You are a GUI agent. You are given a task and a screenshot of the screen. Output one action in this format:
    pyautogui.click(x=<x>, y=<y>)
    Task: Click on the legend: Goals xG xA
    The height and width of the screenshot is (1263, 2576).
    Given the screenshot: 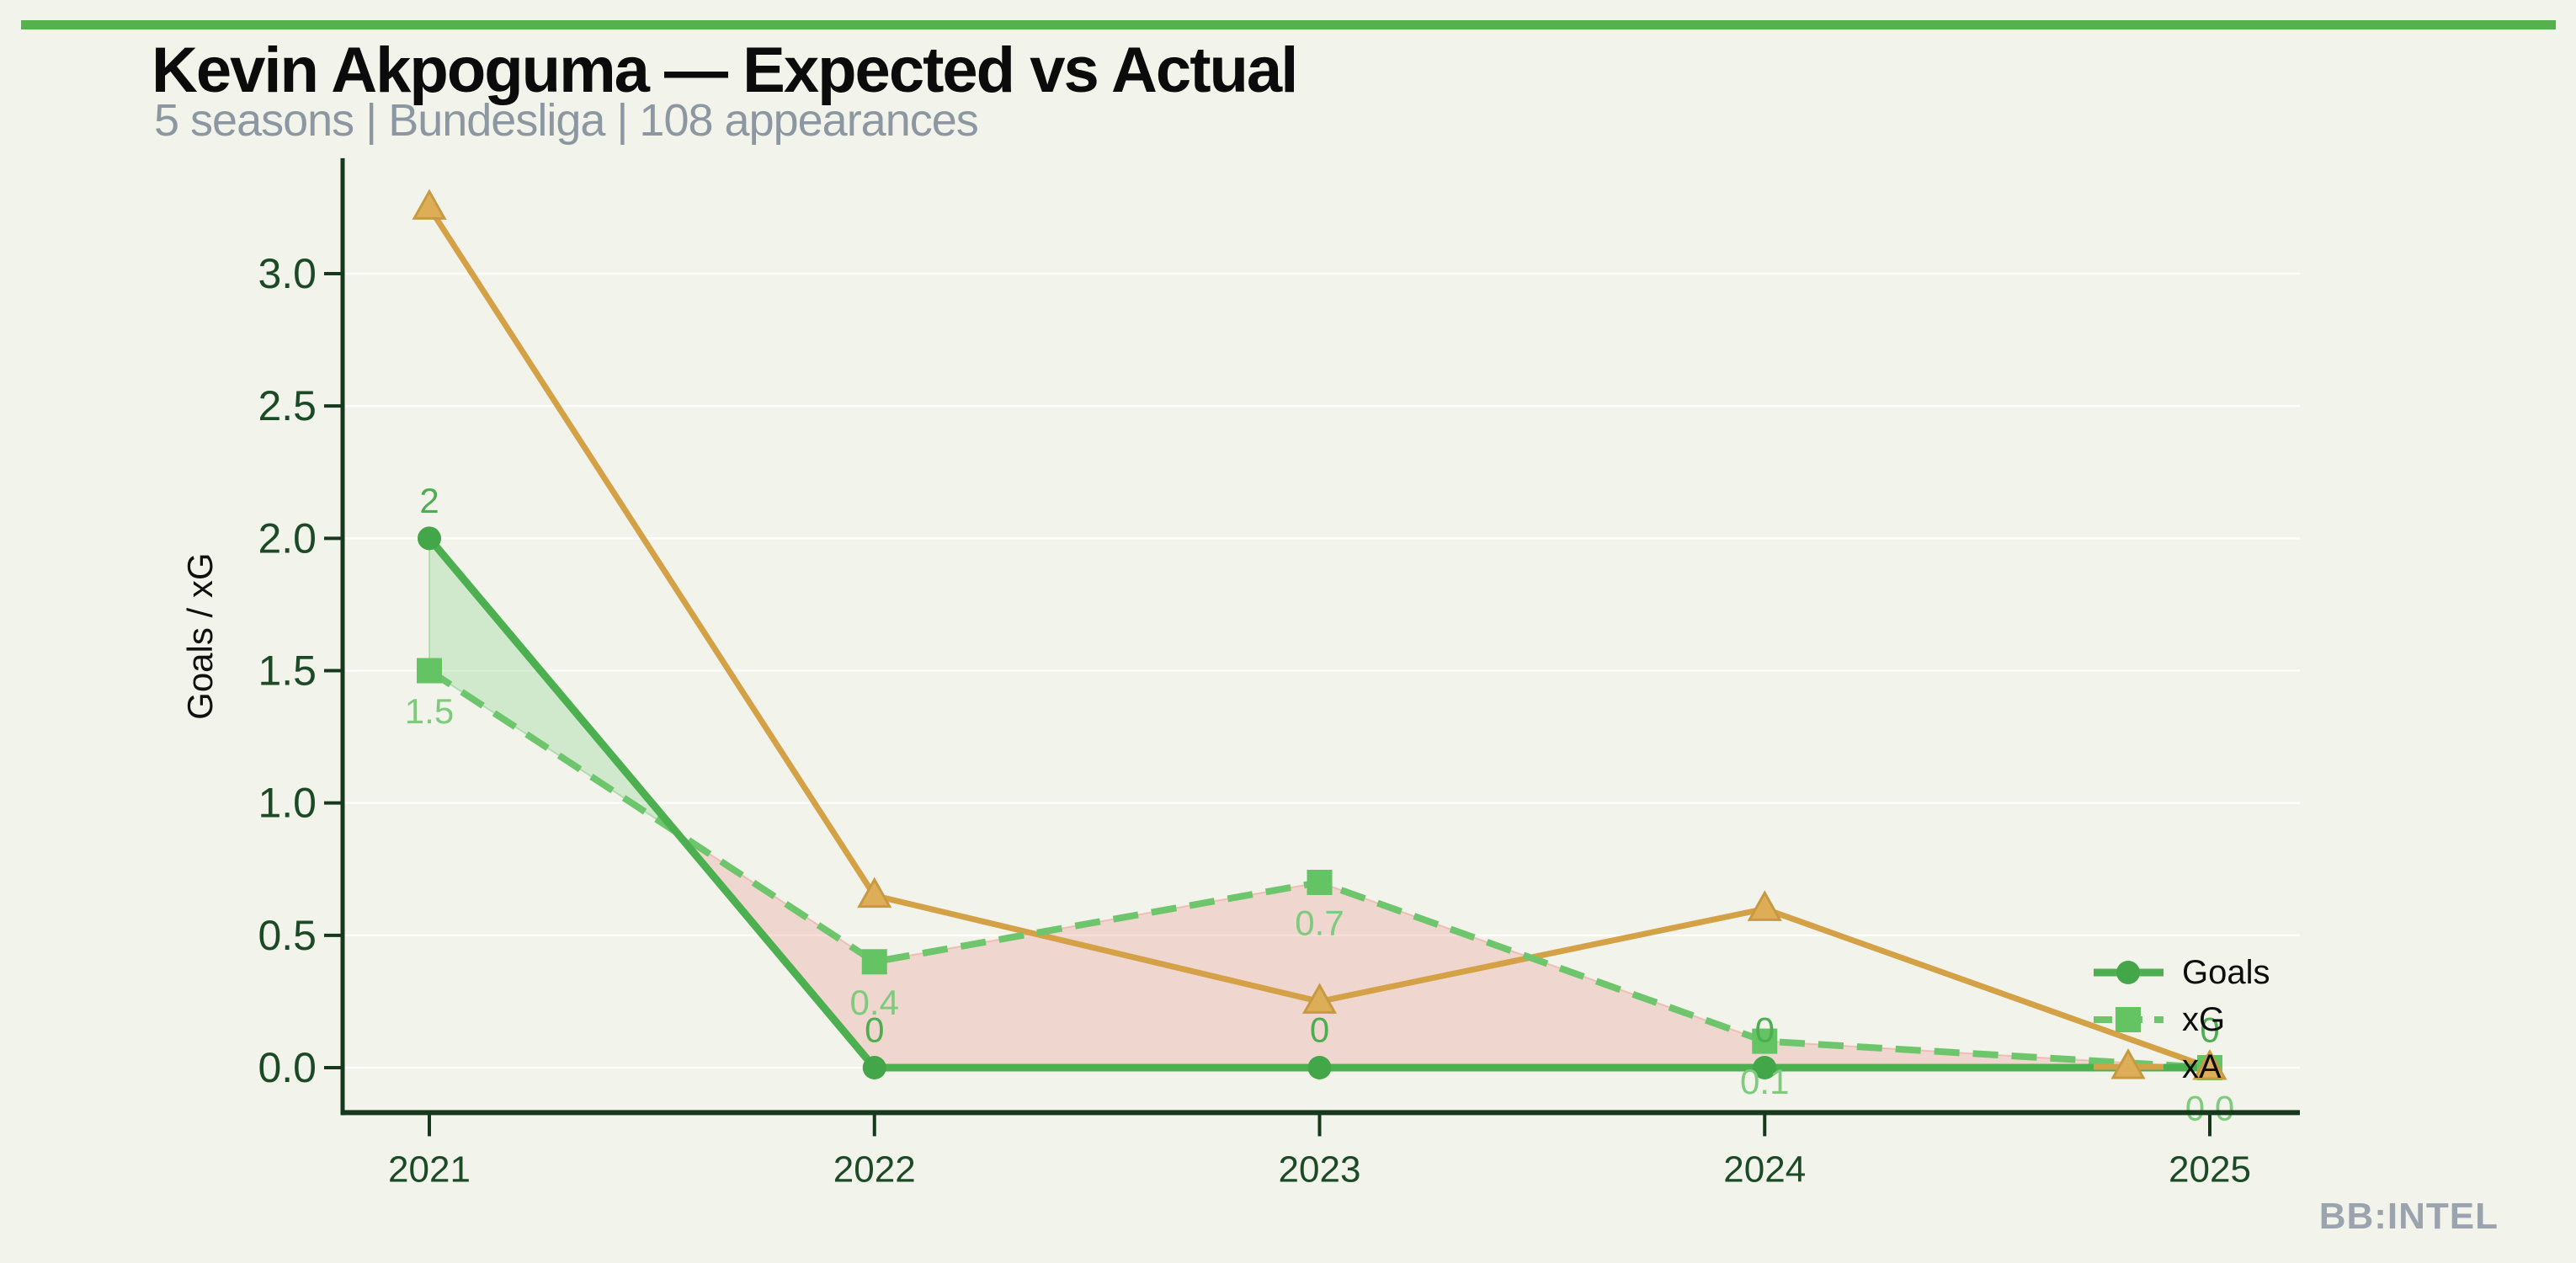 What is the action you would take?
    pyautogui.click(x=2182, y=1019)
    